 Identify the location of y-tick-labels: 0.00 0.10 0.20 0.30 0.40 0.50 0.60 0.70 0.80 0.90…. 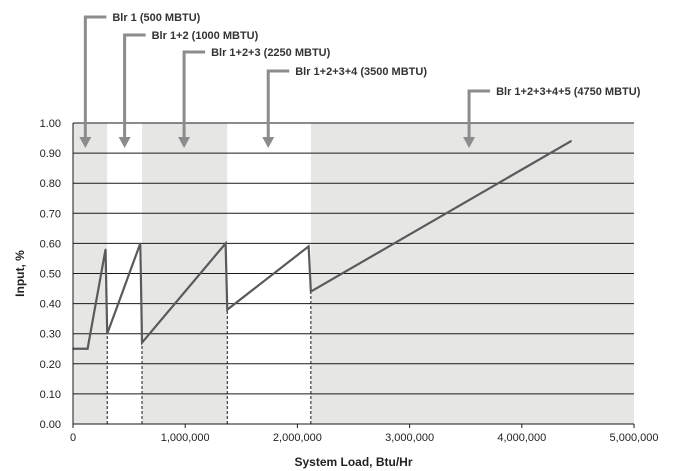
(50, 274).